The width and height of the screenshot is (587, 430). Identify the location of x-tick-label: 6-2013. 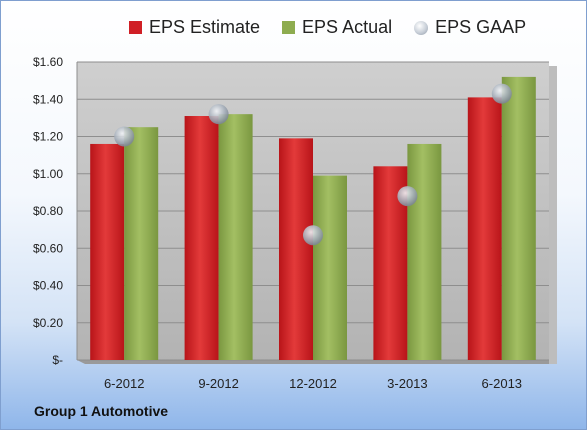
(502, 383).